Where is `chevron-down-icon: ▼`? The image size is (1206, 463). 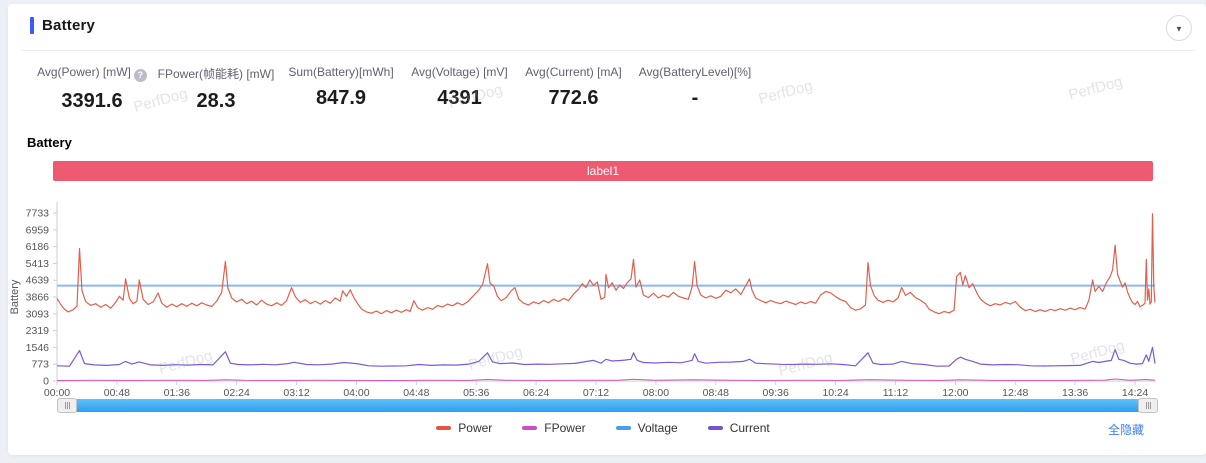
chevron-down-icon: ▼ is located at coordinates (1179, 28).